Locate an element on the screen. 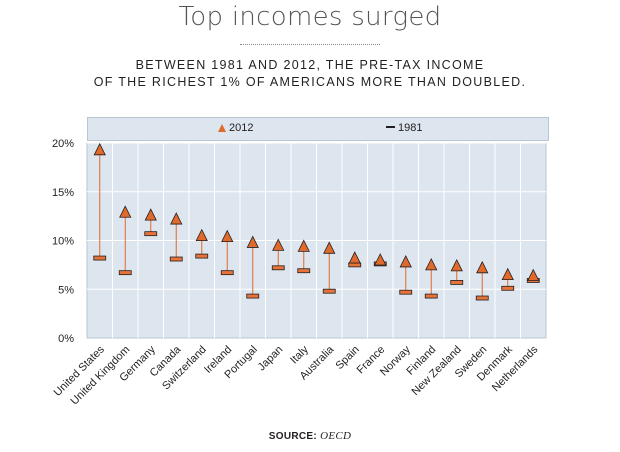 The height and width of the screenshot is (452, 620). y-tick-label: 10% is located at coordinates (63, 242).